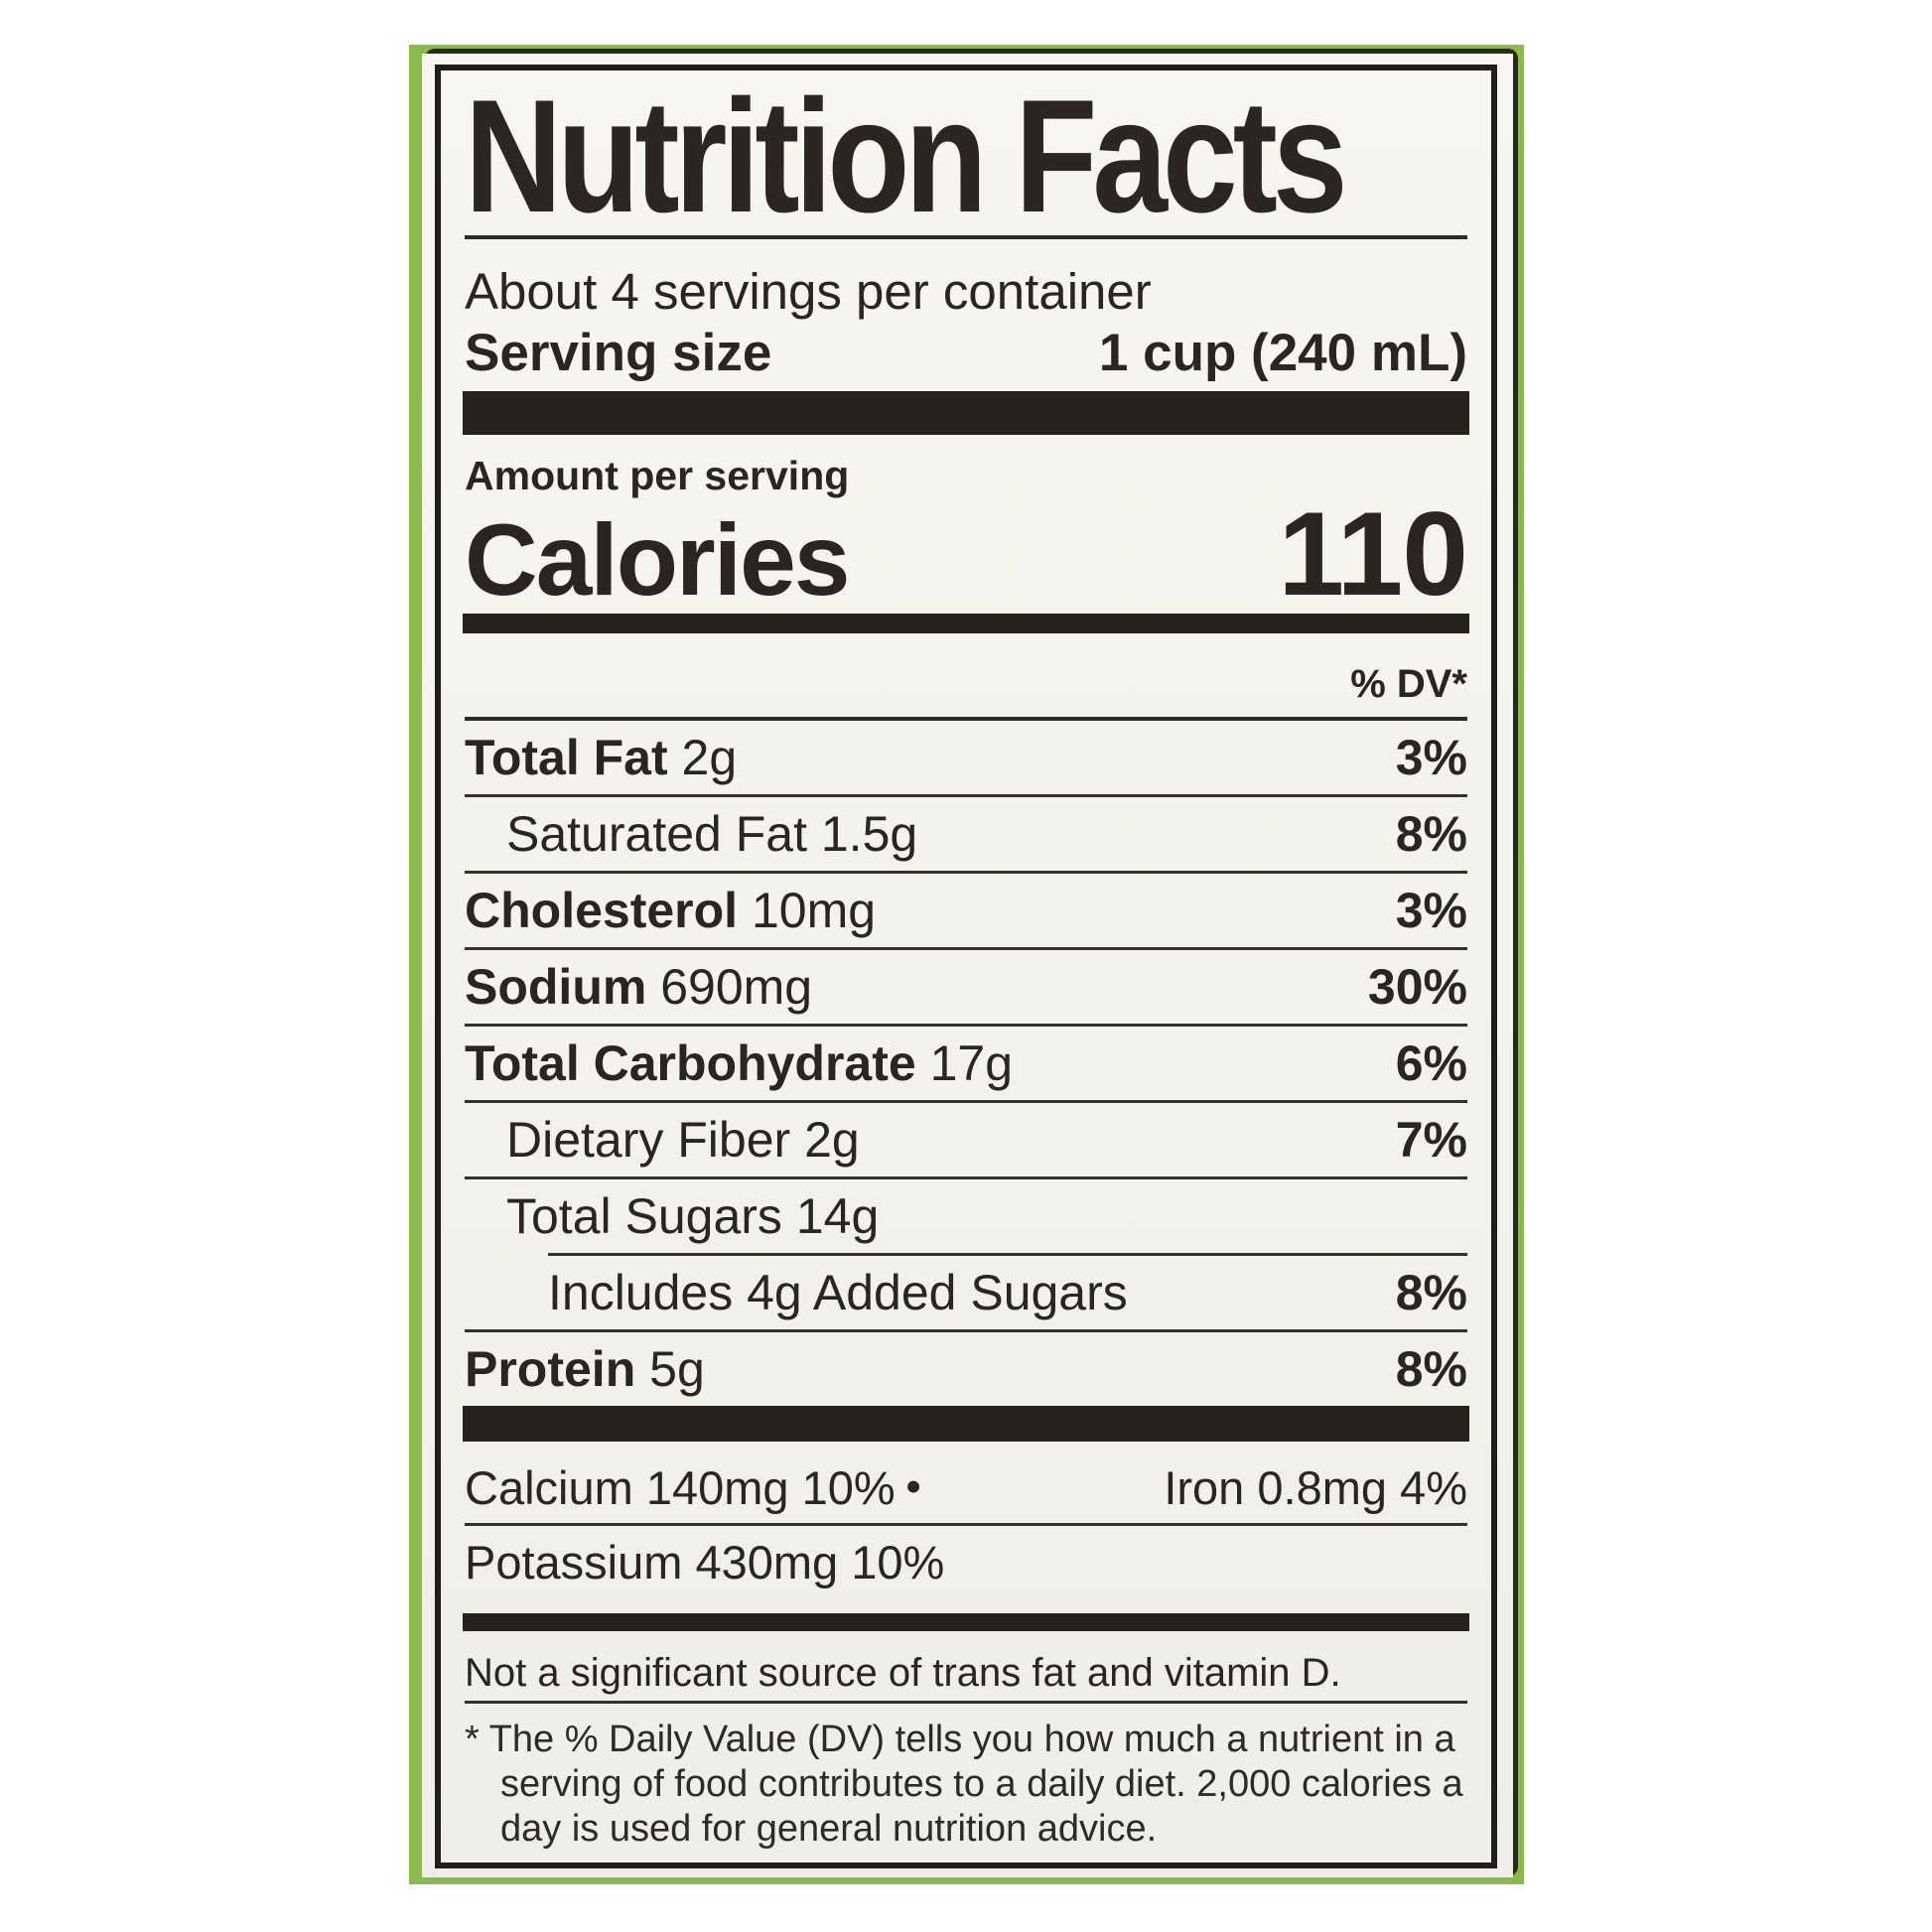 This screenshot has width=1932, height=1932. What do you see at coordinates (566, 757) in the screenshot?
I see `nutrient-name: Total Fat` at bounding box center [566, 757].